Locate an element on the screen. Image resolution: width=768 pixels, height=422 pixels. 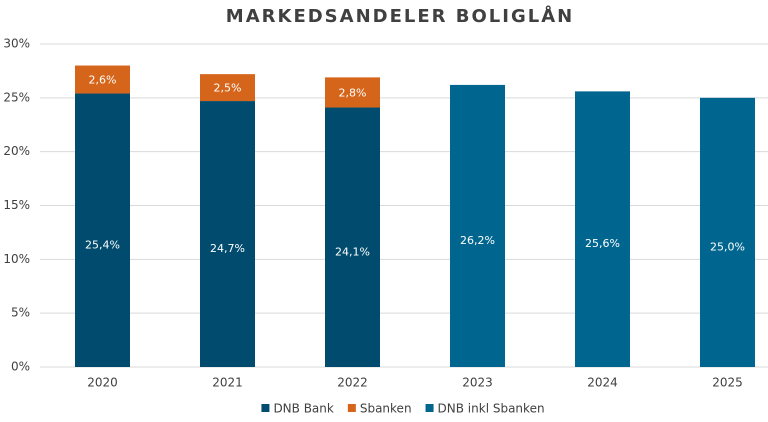
data-label: 2,5% is located at coordinates (228, 88).